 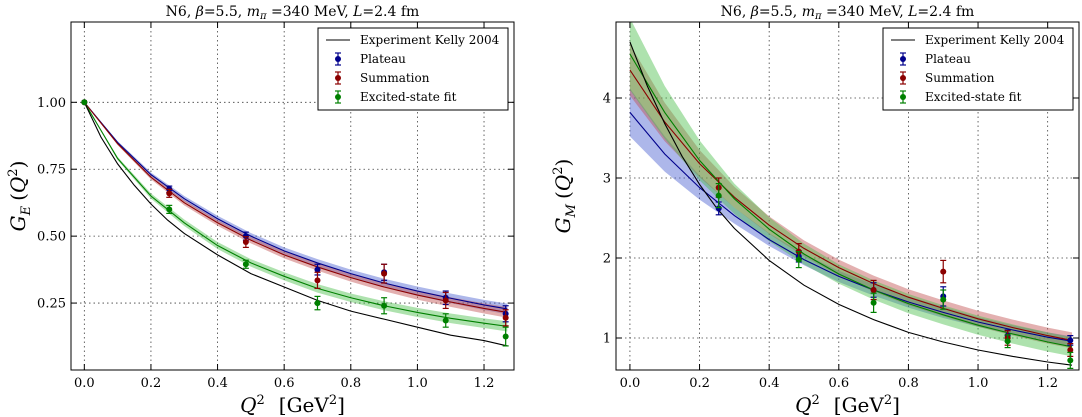 What do you see at coordinates (607, 99) in the screenshot?
I see `y-tick-label-3: 4` at bounding box center [607, 99].